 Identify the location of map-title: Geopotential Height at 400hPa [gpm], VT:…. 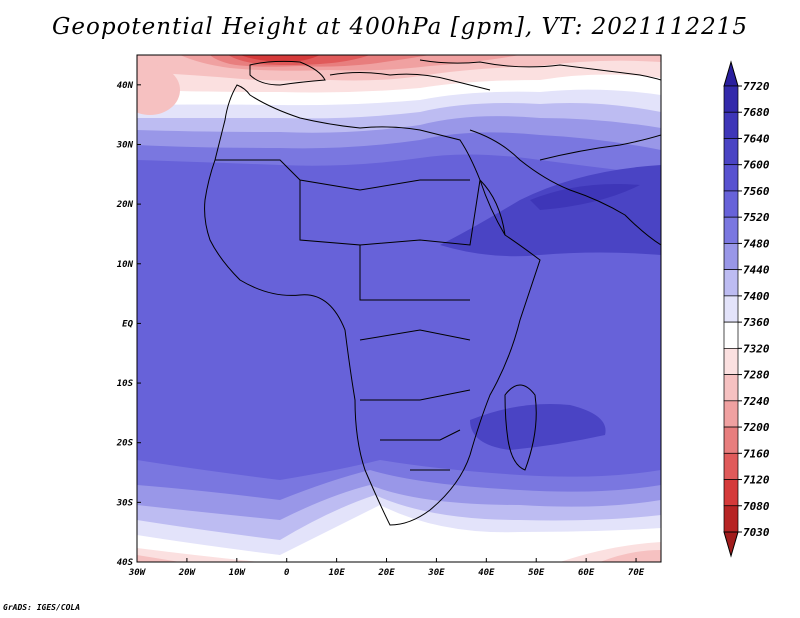
(400, 27).